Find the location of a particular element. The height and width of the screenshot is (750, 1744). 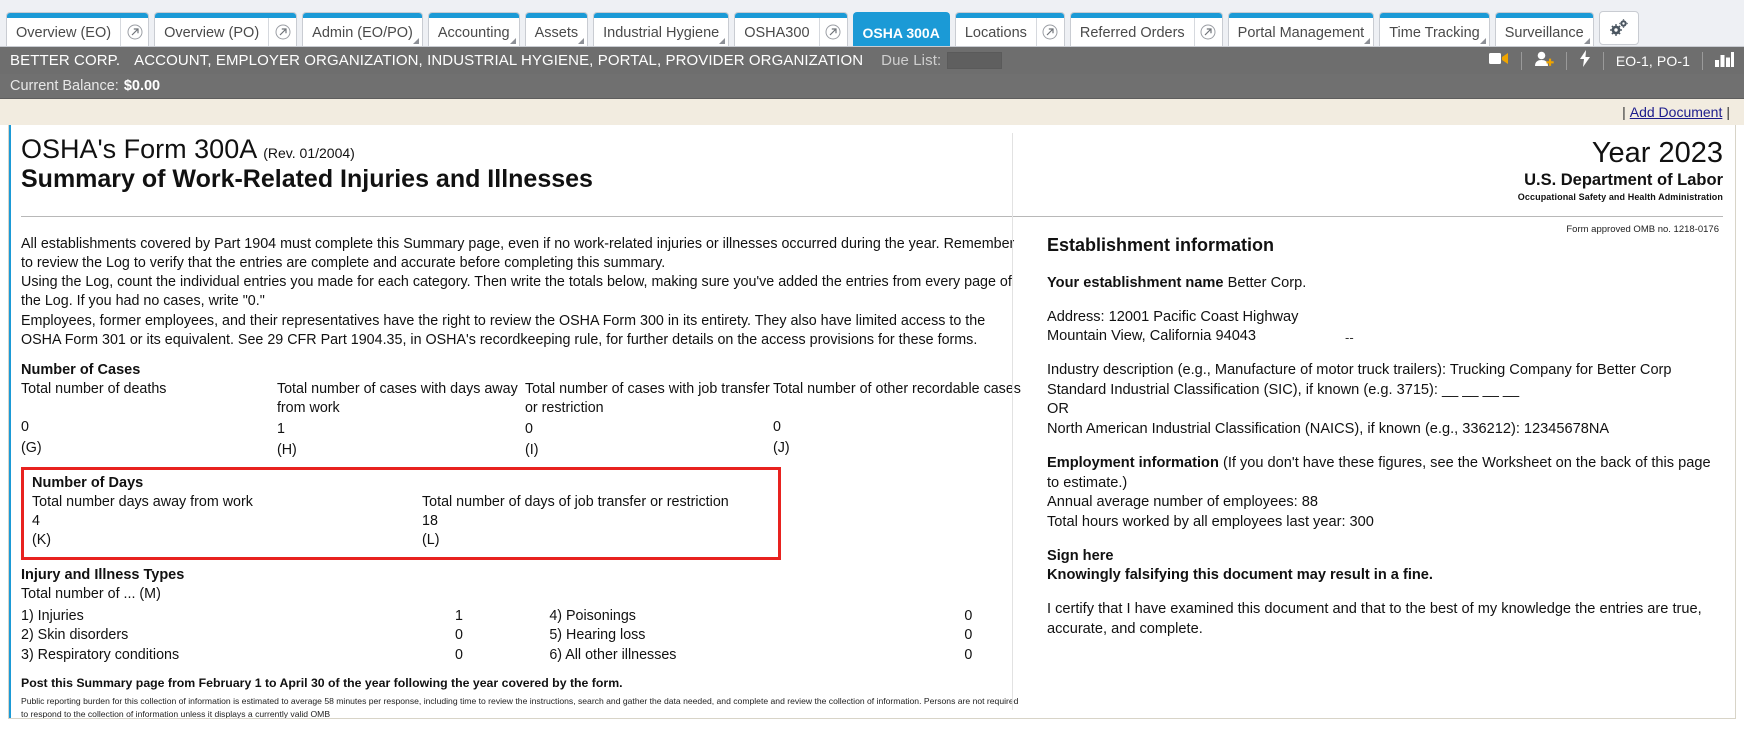

add-user-icon is located at coordinates (1544, 61).